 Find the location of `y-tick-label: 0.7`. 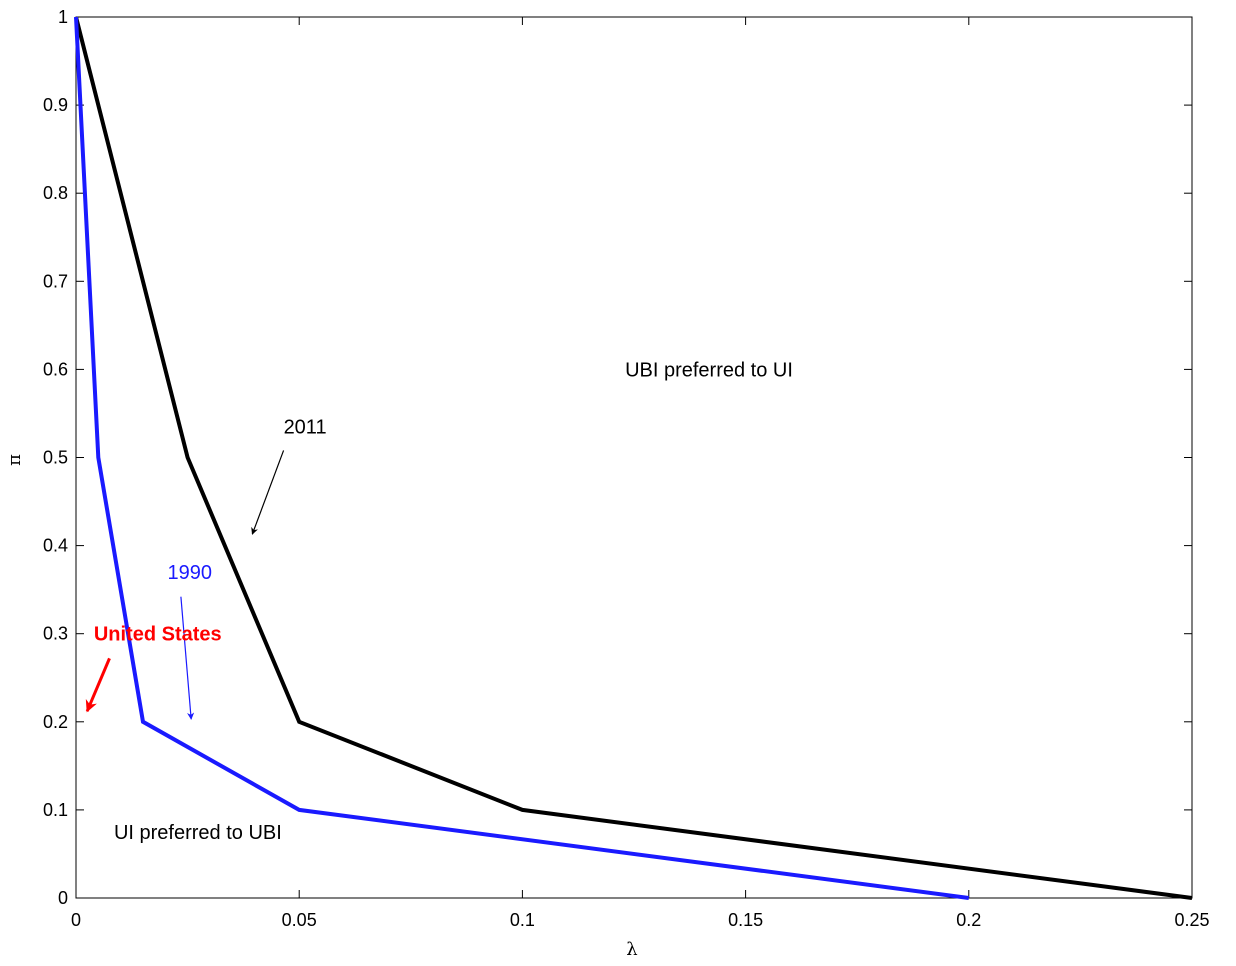

y-tick-label: 0.7 is located at coordinates (55, 281).